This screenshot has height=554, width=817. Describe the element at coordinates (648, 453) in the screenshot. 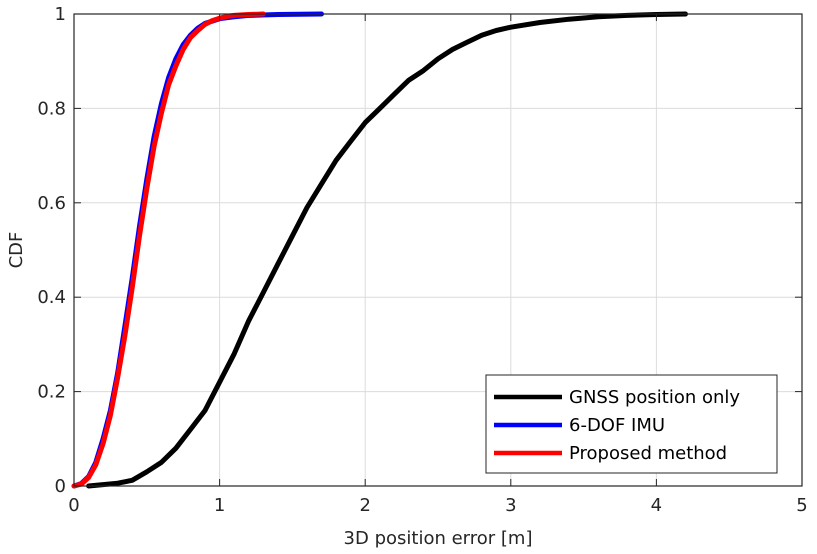

I see `legend-label-proposed: Proposed method` at that location.